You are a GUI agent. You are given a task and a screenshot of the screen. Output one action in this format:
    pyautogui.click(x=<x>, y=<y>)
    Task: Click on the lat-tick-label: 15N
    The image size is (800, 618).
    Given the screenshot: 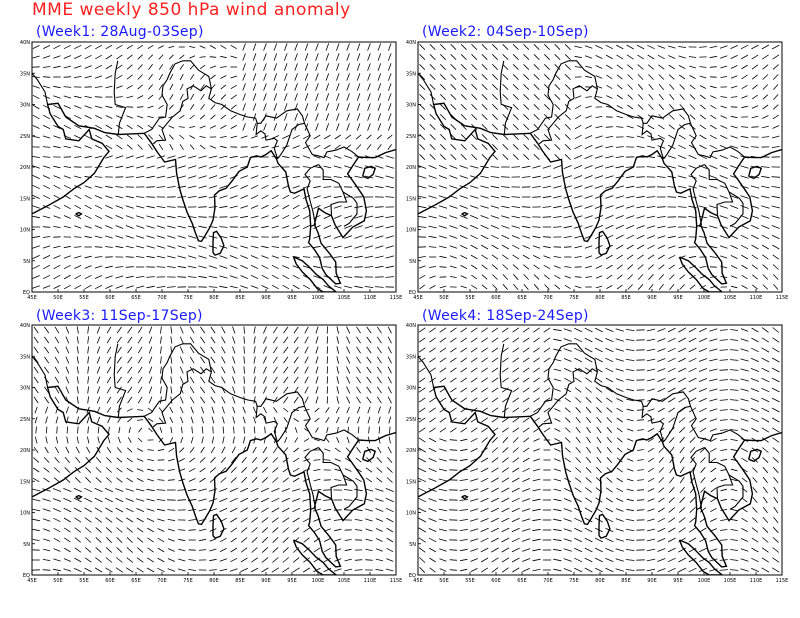 What is the action you would take?
    pyautogui.click(x=411, y=199)
    